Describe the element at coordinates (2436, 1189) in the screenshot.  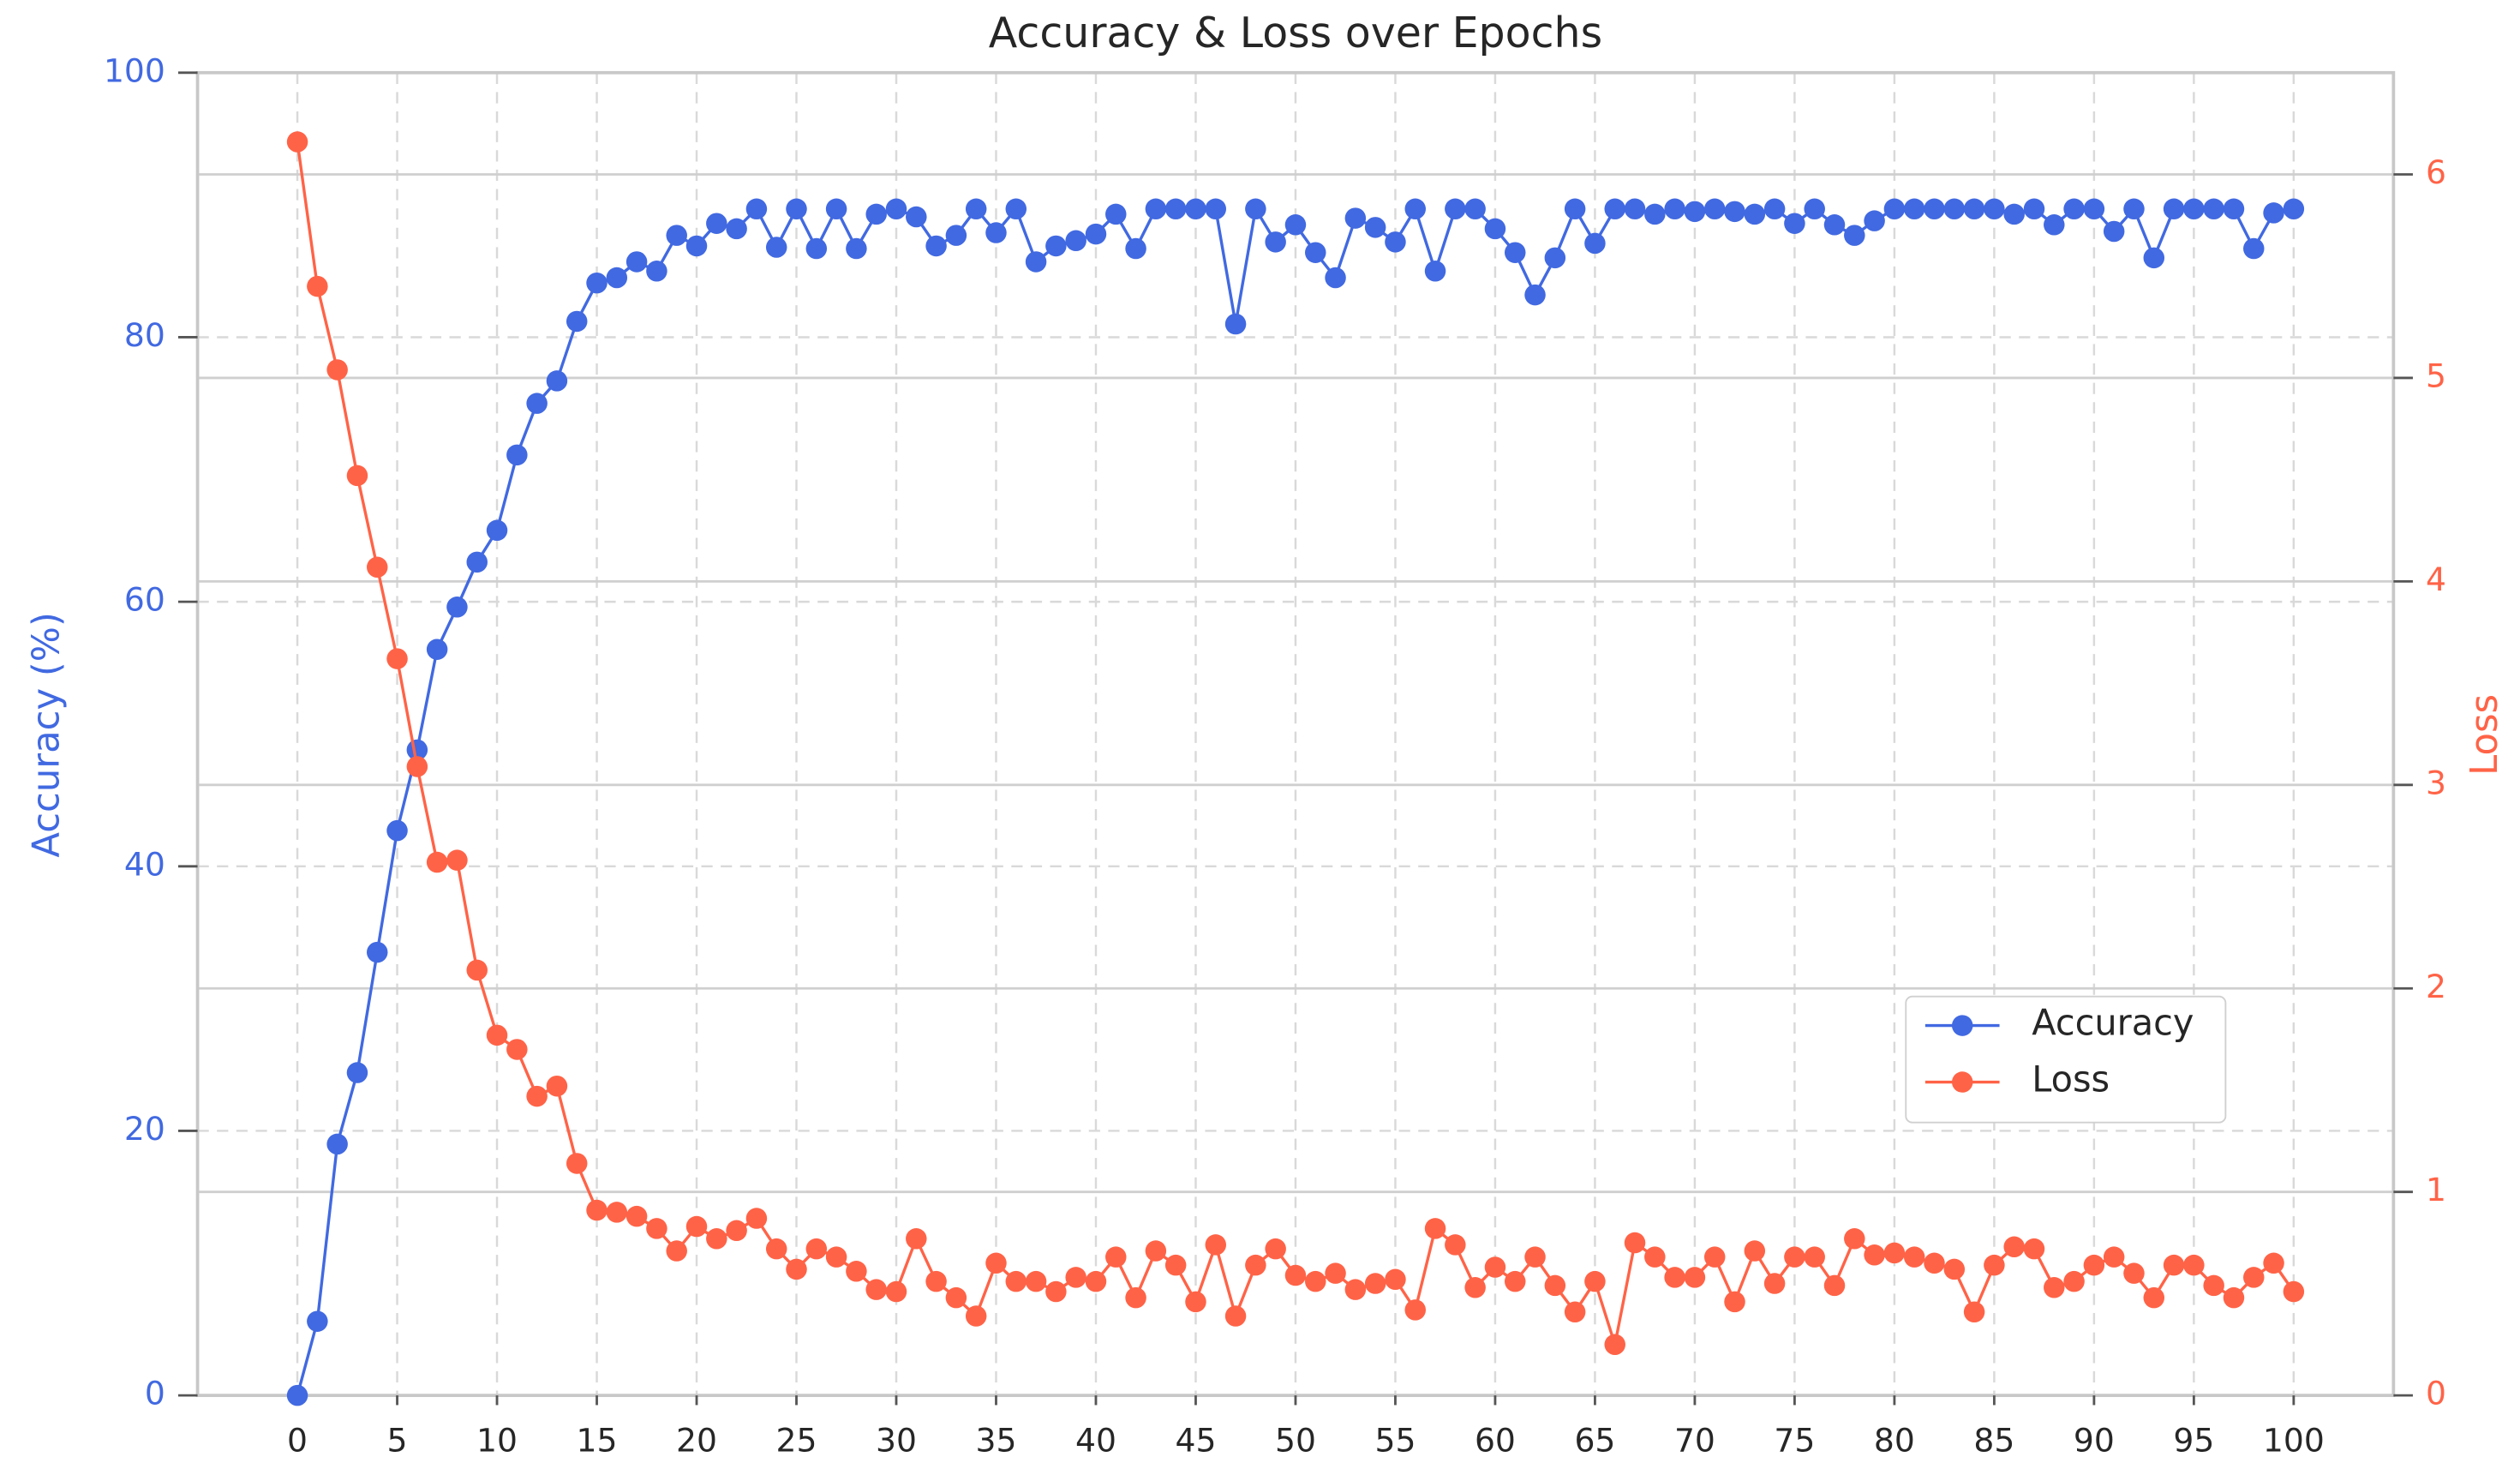
I see `y2-tick-label: 1` at that location.